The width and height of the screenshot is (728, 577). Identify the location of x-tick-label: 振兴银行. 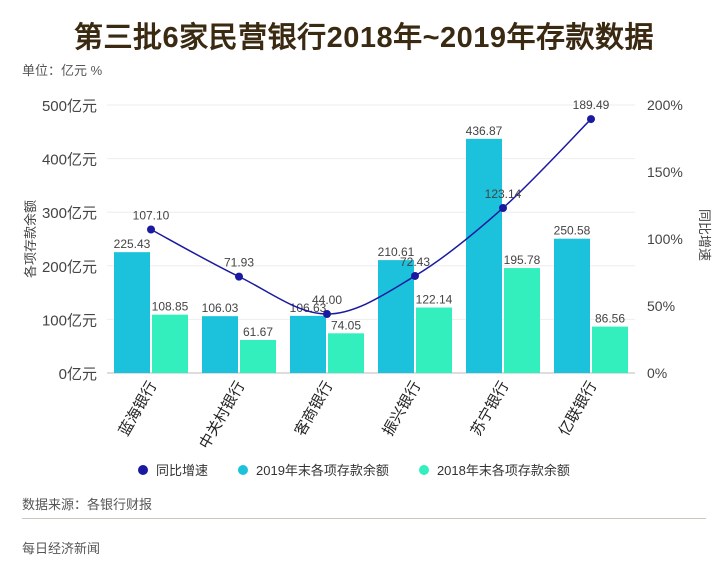
(402, 409).